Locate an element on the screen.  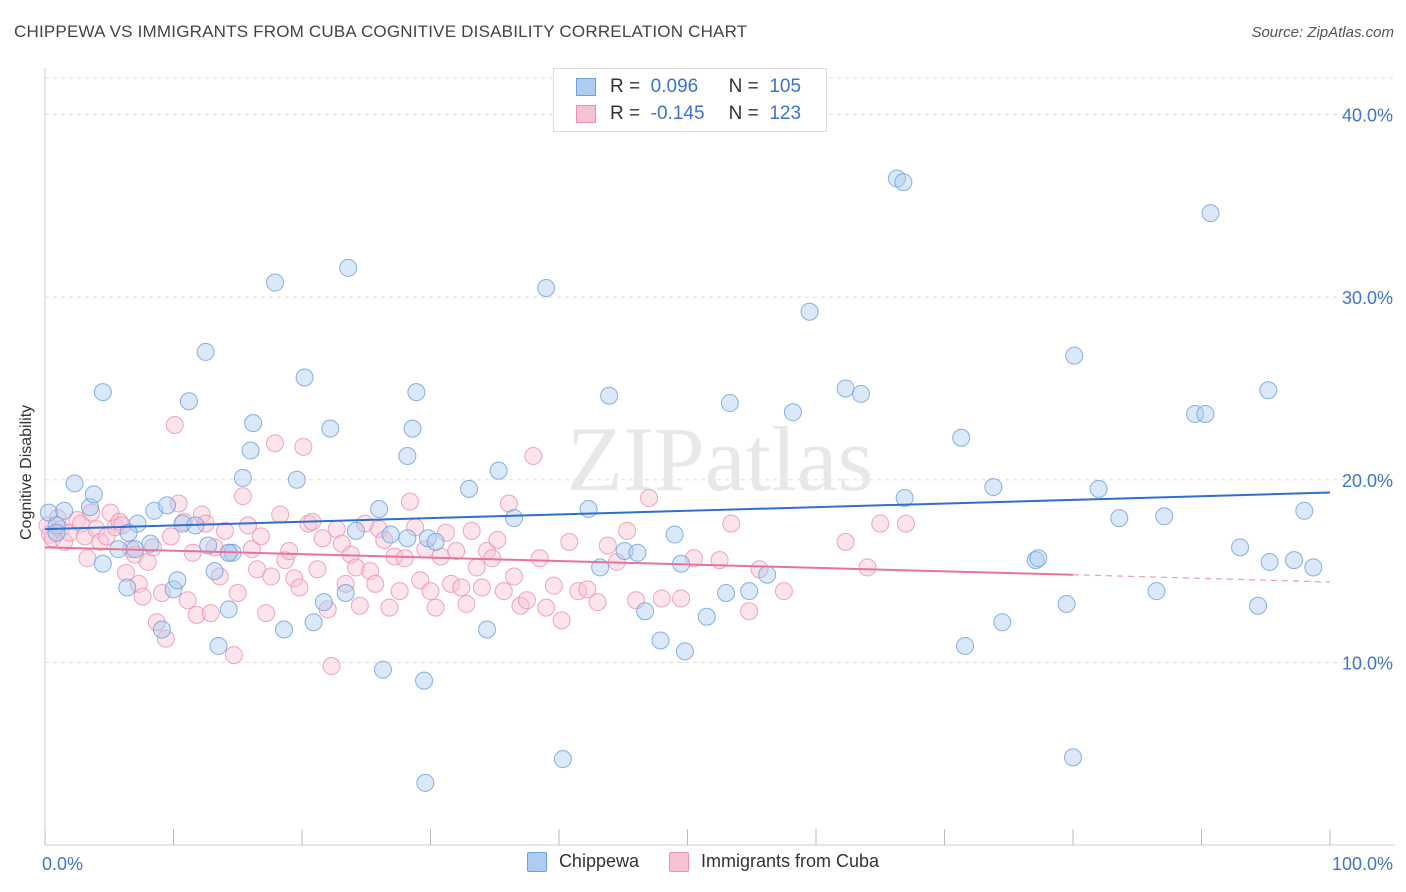
y-tick-label: 20.0% is located at coordinates (1367, 481).